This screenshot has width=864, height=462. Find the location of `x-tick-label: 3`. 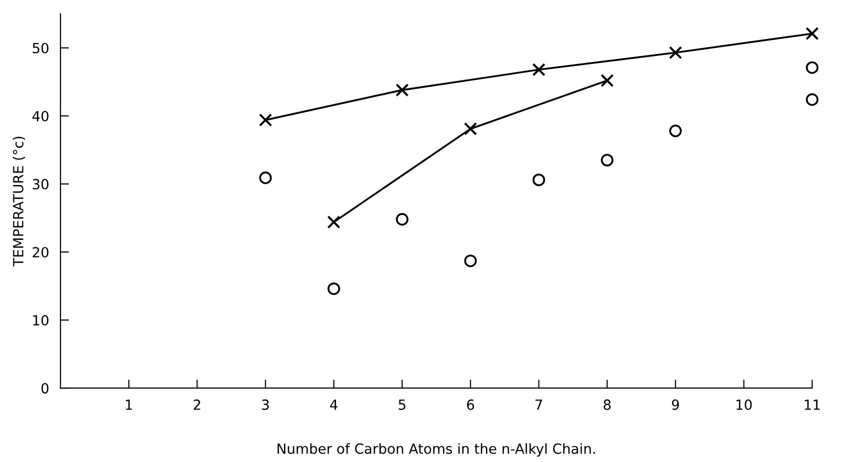

x-tick-label: 3 is located at coordinates (265, 404).